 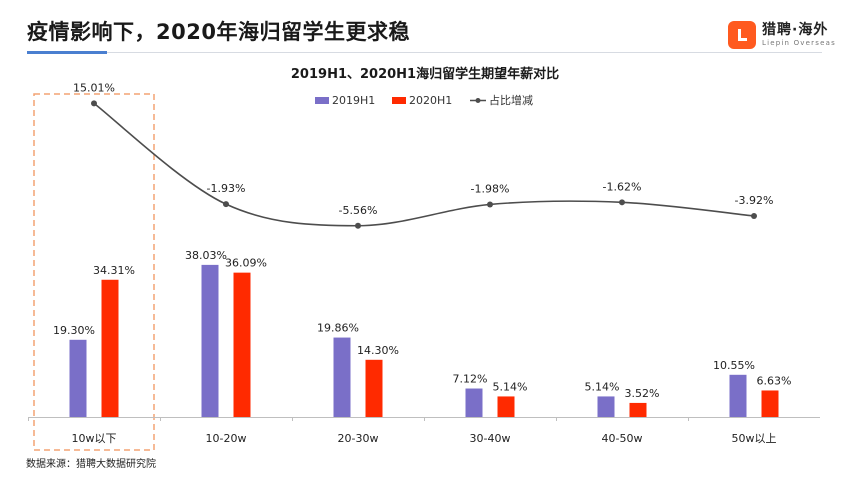 I want to click on change-label: -1.98%, so click(x=490, y=188).